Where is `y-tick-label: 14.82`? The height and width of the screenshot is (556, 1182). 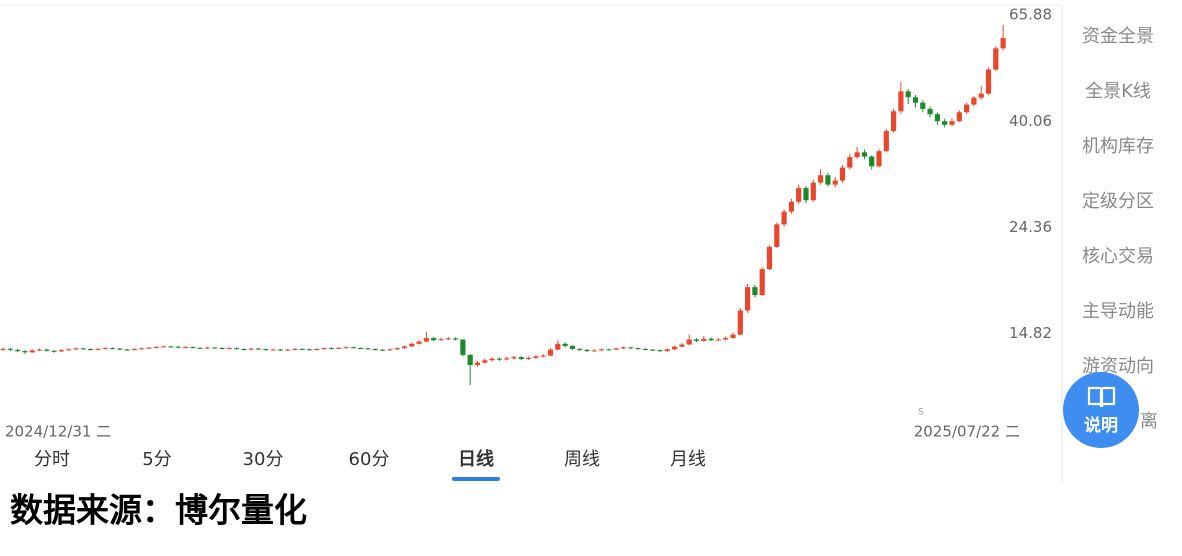 y-tick-label: 14.82 is located at coordinates (1030, 333).